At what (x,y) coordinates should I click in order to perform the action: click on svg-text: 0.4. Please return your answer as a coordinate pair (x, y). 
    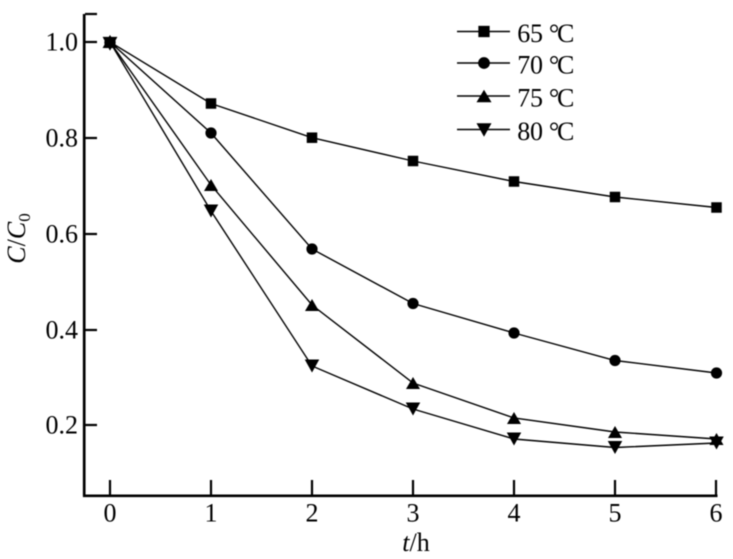
    Looking at the image, I should click on (62, 330).